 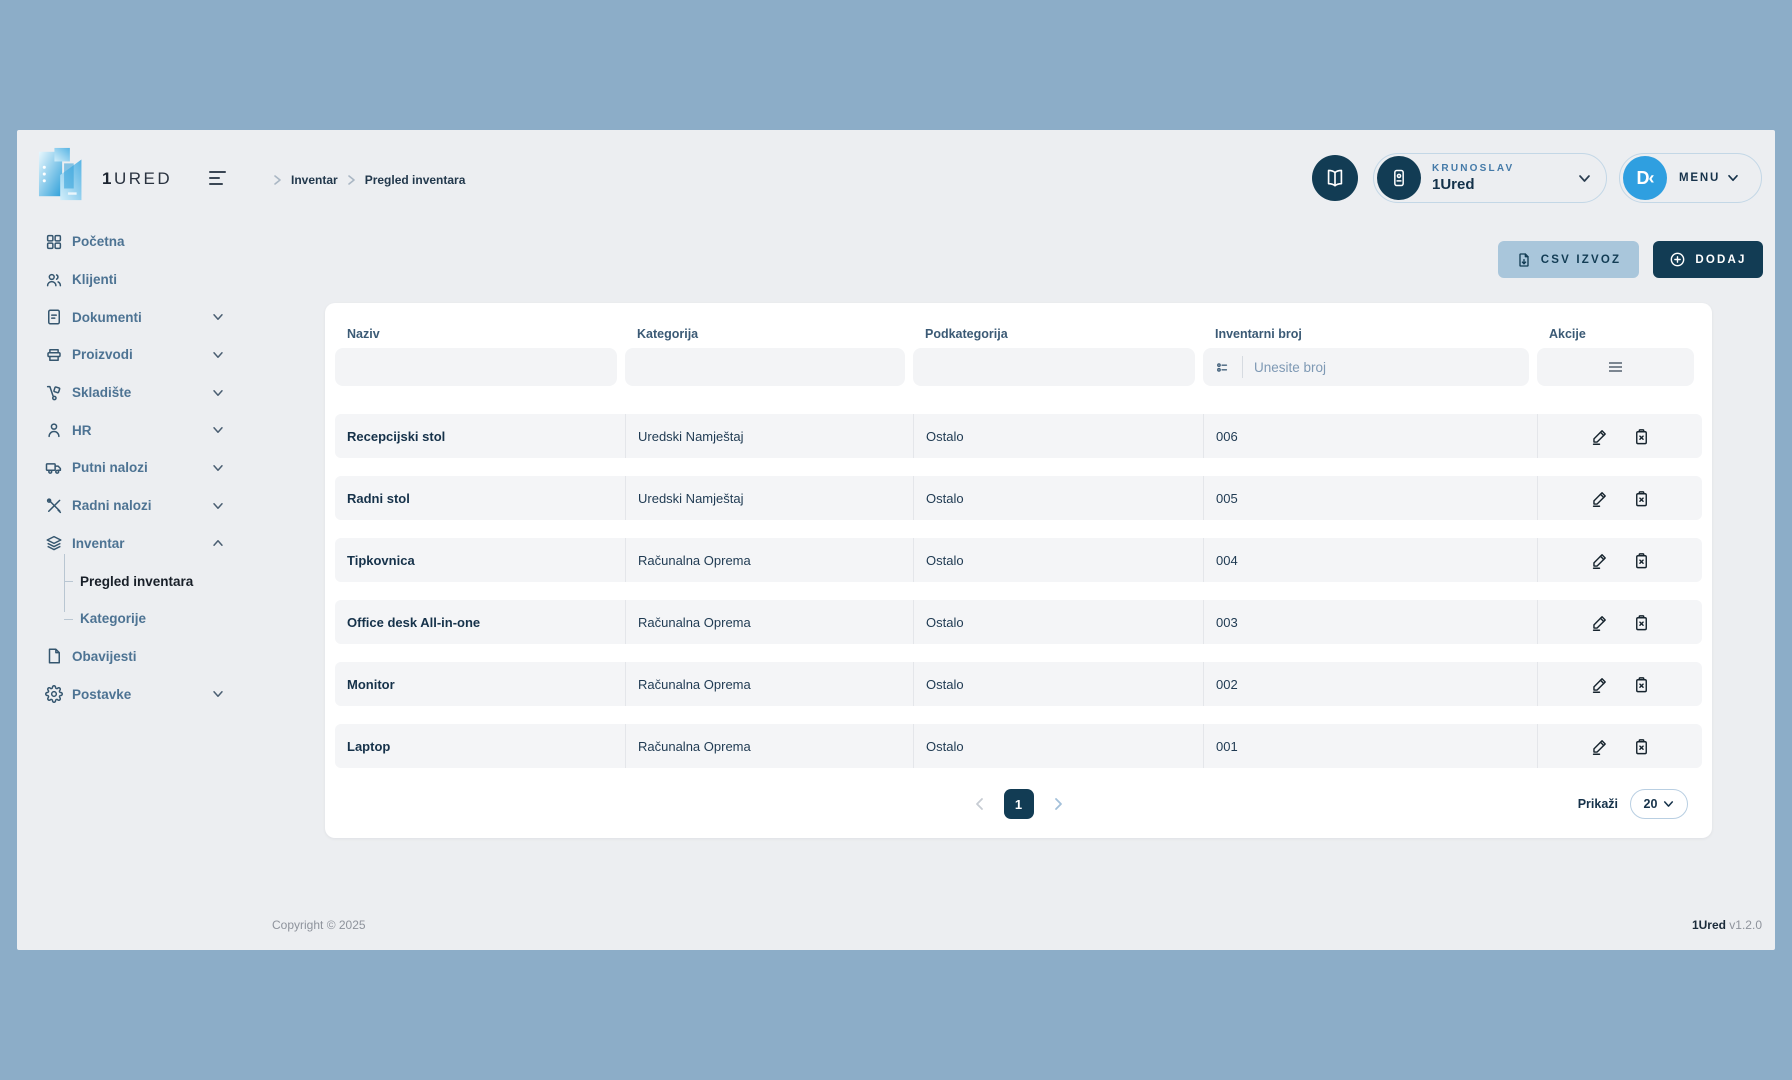 What do you see at coordinates (54, 355) in the screenshot?
I see `products-icon` at bounding box center [54, 355].